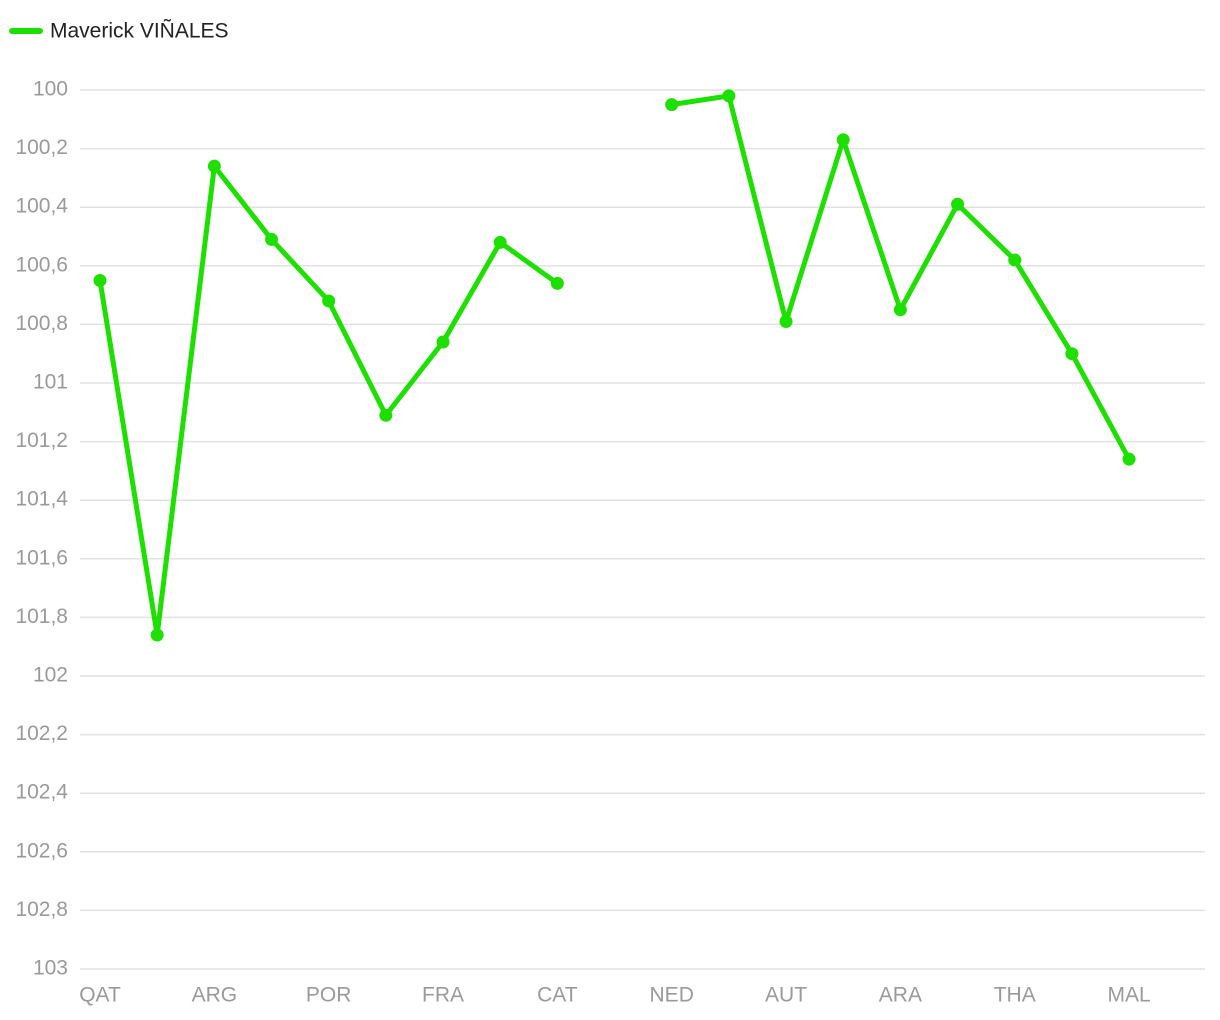 The image size is (1220, 1020). I want to click on y-tick-label: 100,2, so click(41, 147).